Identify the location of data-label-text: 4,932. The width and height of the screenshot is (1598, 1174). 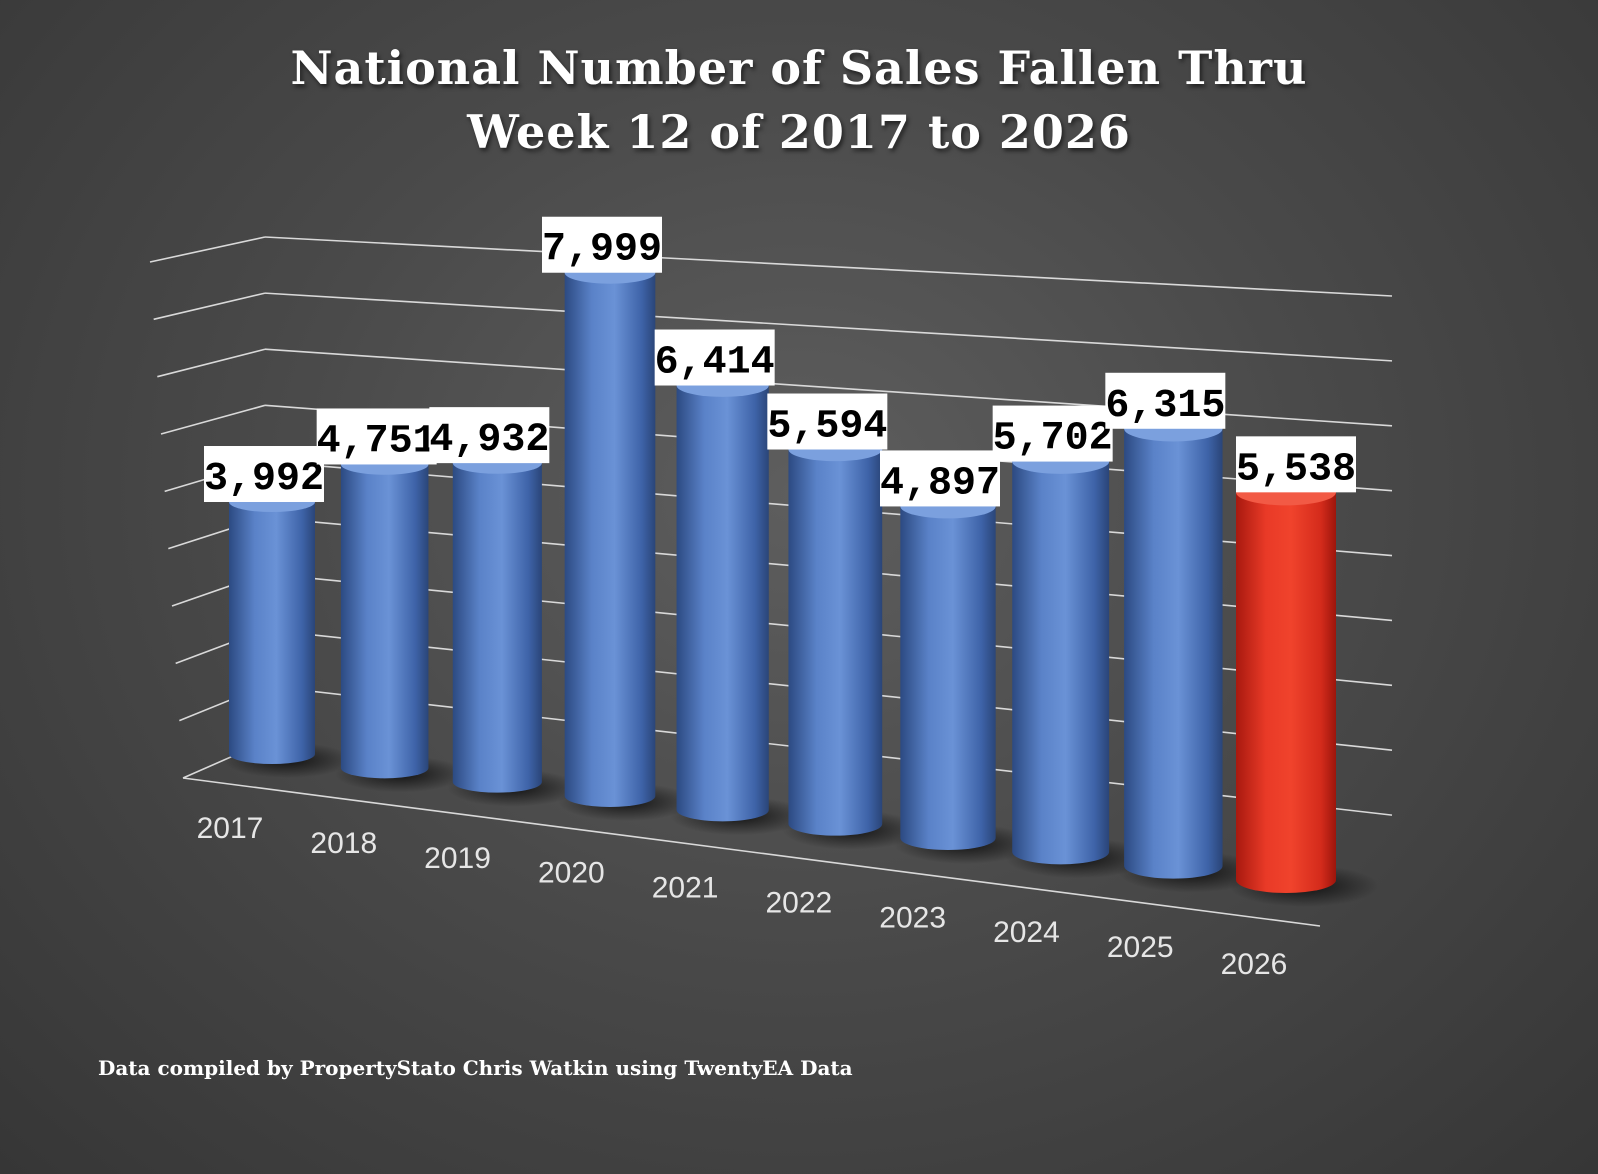
(489, 440).